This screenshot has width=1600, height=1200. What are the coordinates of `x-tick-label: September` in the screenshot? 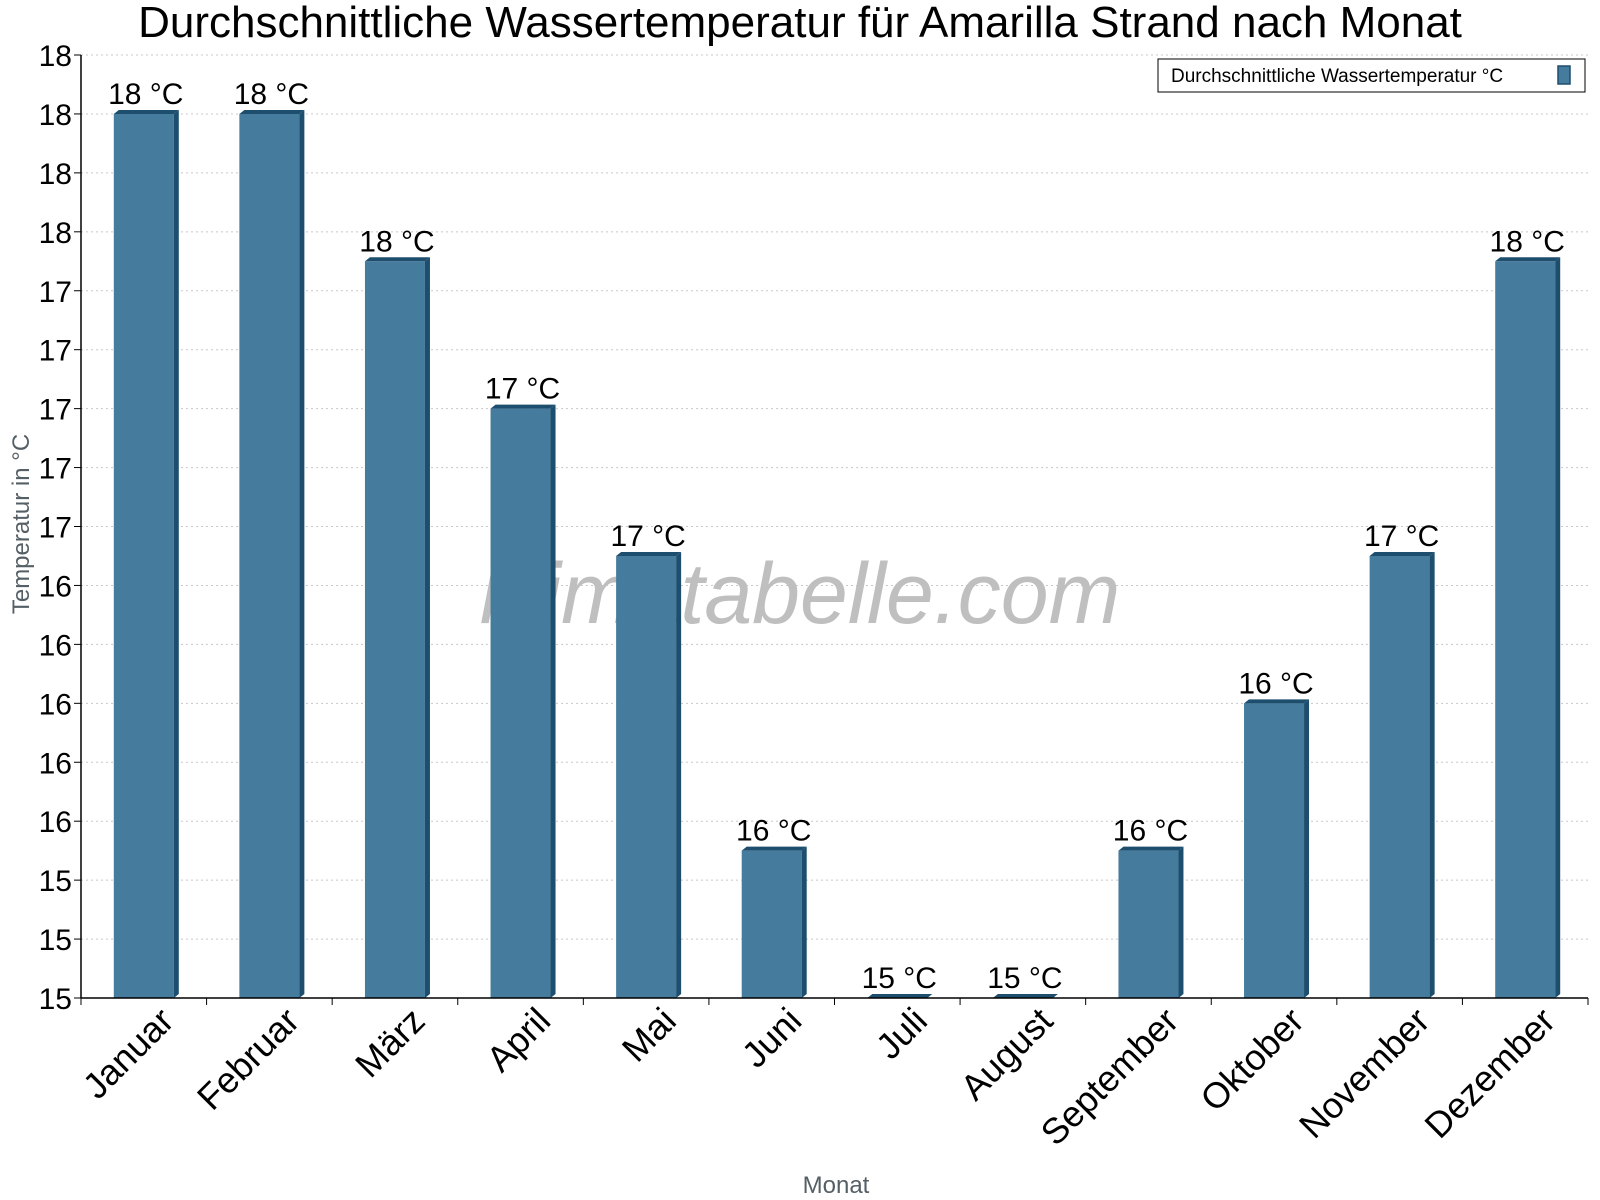 It's located at (1110, 1077).